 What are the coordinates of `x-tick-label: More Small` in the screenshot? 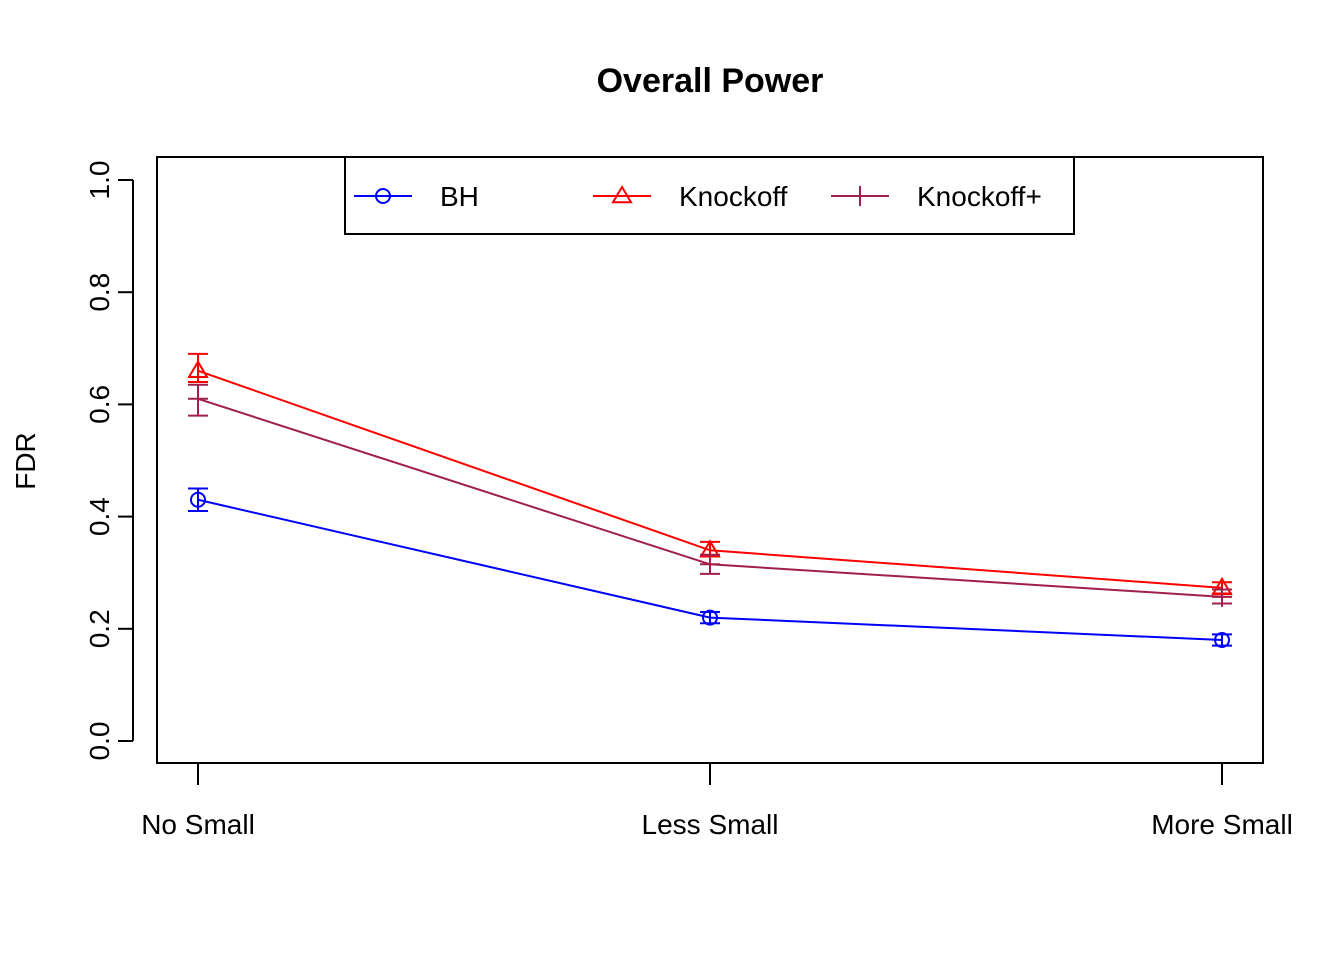 It's located at (1222, 824).